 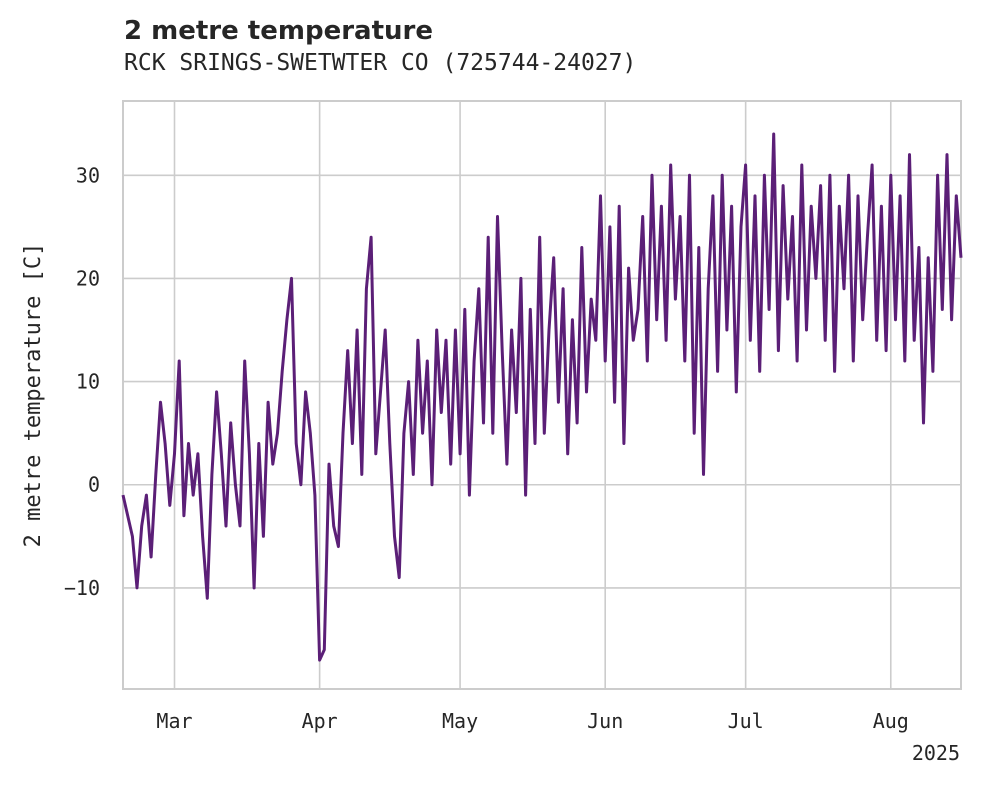 What do you see at coordinates (891, 721) in the screenshot?
I see `x-tick-label: Aug` at bounding box center [891, 721].